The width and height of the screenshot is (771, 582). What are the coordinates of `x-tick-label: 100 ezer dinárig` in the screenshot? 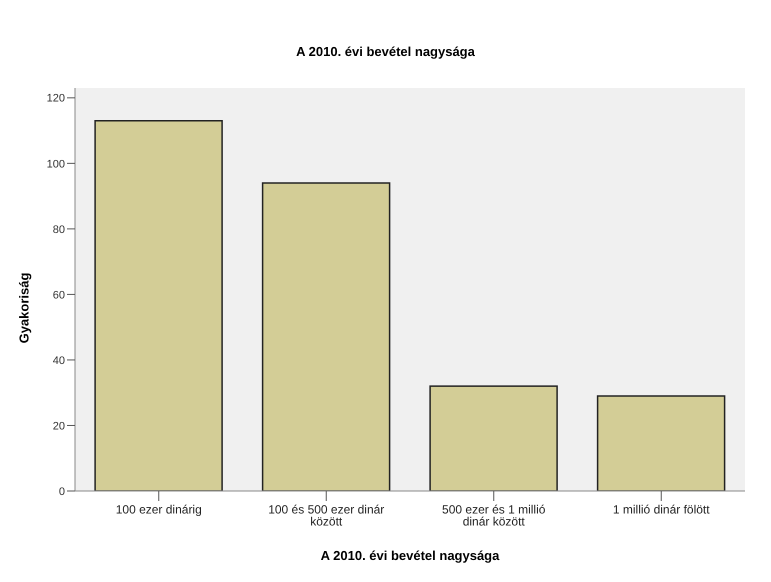 It's located at (159, 509).